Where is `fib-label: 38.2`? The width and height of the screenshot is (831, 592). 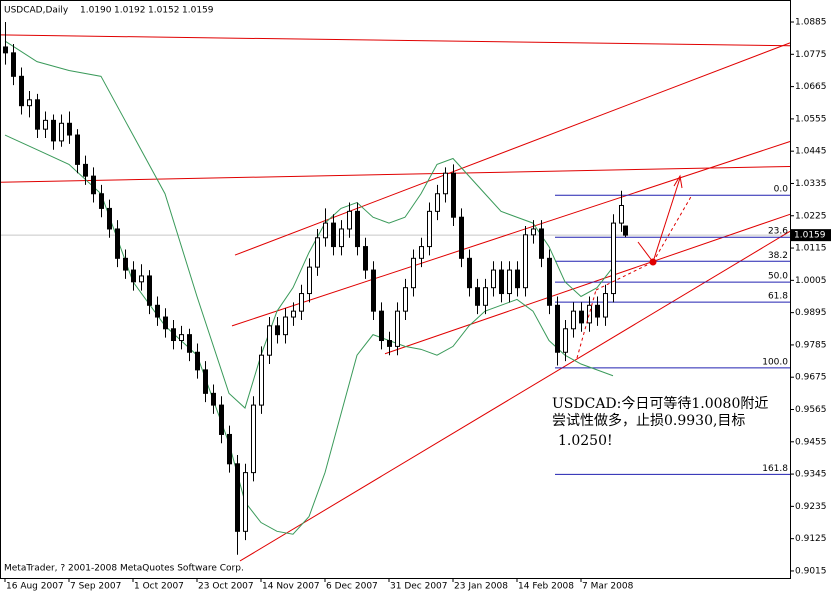 fib-label: 38.2 is located at coordinates (778, 256).